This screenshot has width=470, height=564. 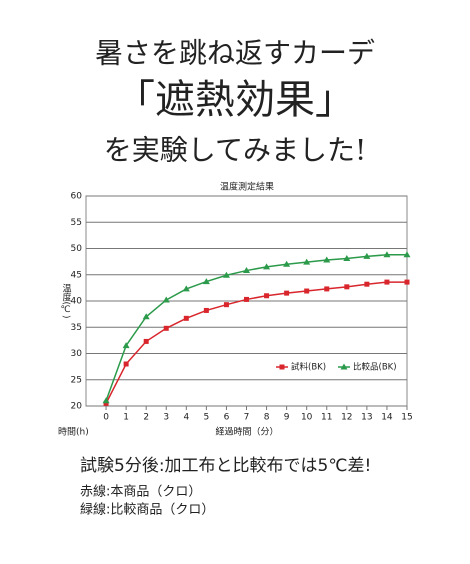 I want to click on x-axis-label: 経過時間（分）, so click(x=246, y=432).